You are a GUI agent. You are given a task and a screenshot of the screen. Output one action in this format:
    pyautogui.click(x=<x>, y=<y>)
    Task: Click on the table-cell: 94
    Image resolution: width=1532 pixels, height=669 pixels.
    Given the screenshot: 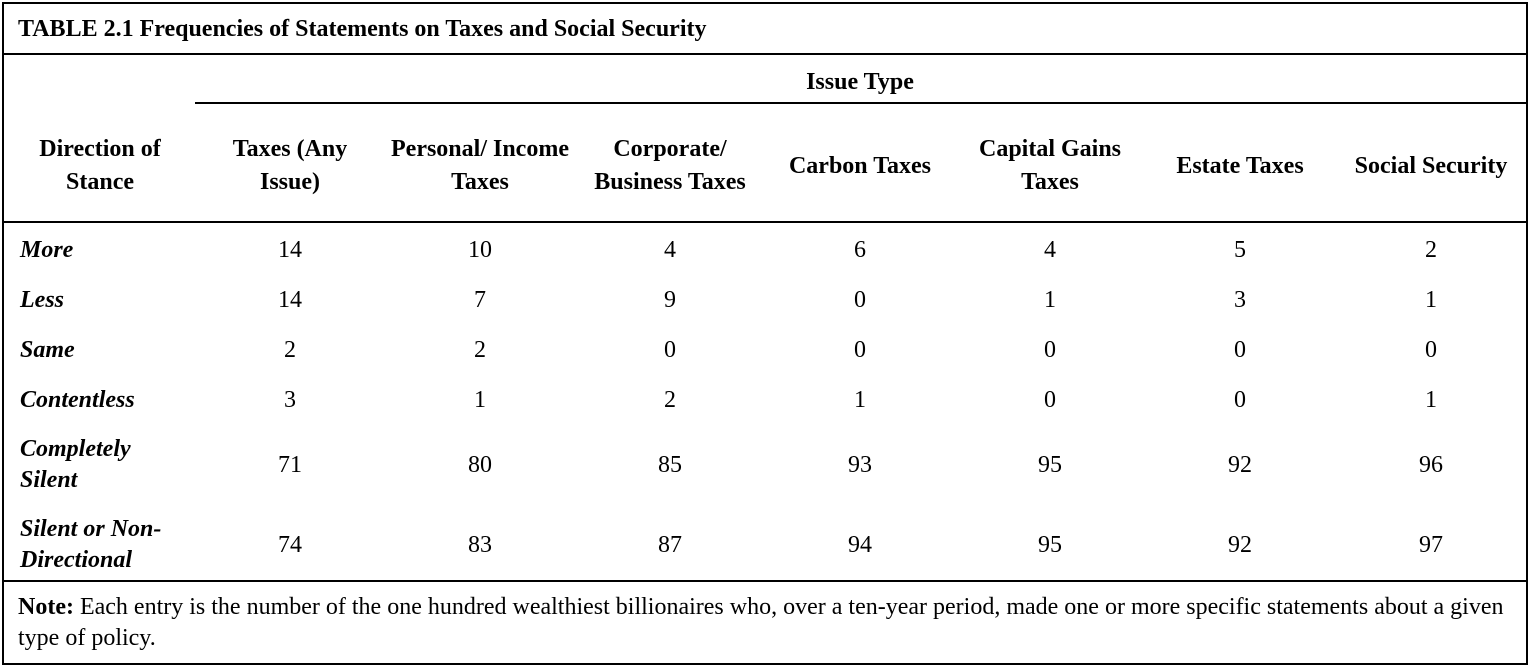 What is the action you would take?
    pyautogui.click(x=860, y=544)
    